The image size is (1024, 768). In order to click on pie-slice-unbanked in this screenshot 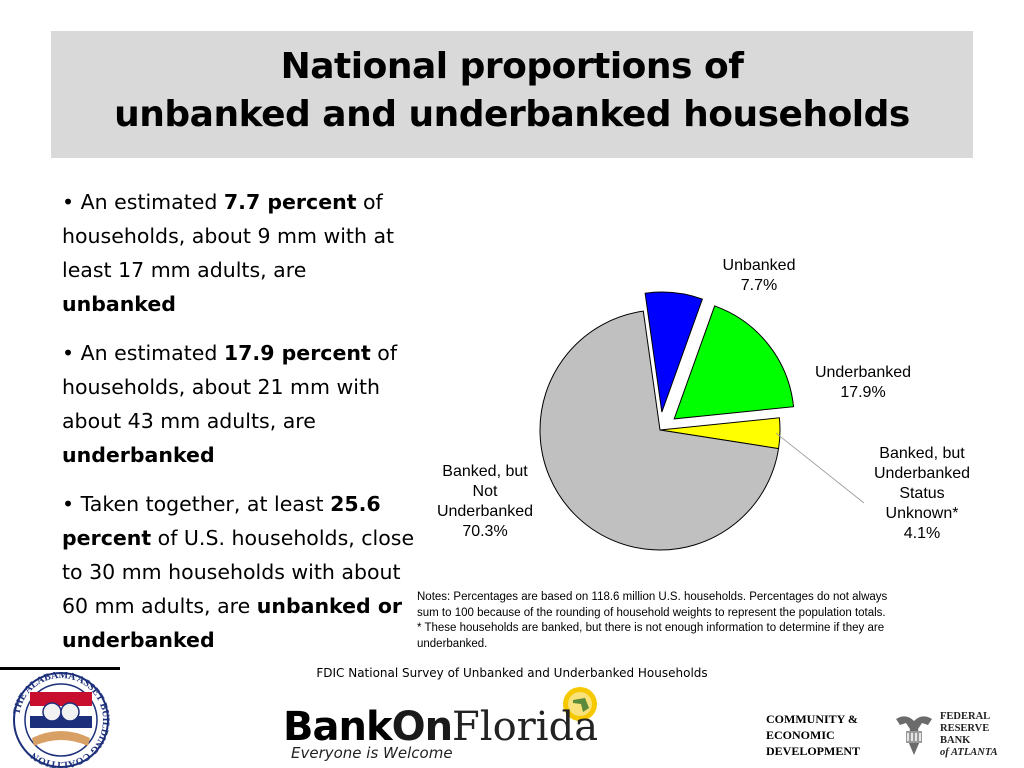, I will do `click(673, 352)`.